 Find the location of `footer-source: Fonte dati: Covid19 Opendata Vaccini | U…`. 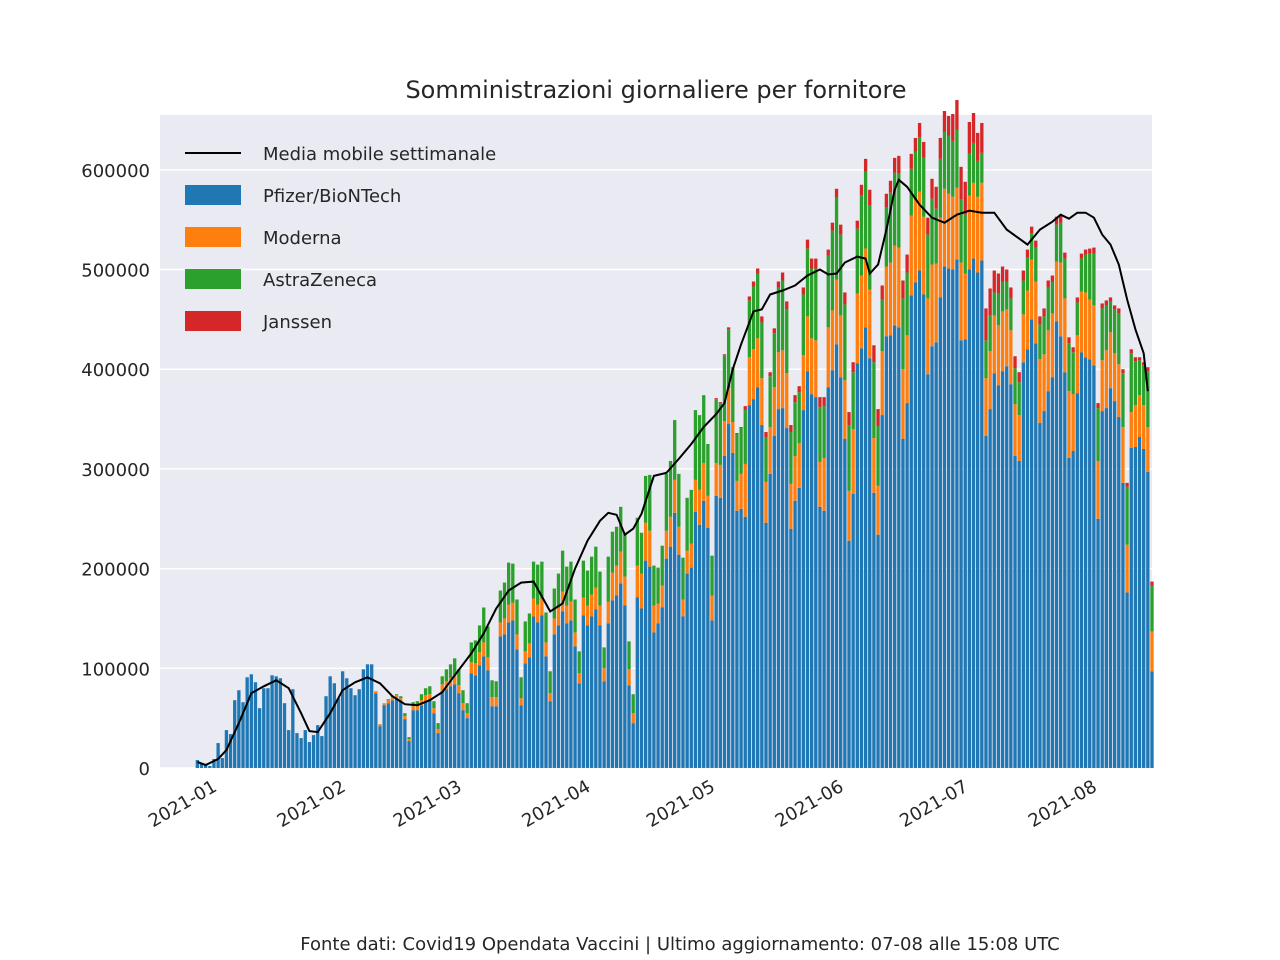

footer-source: Fonte dati: Covid19 Opendata Vaccini | U… is located at coordinates (680, 944).